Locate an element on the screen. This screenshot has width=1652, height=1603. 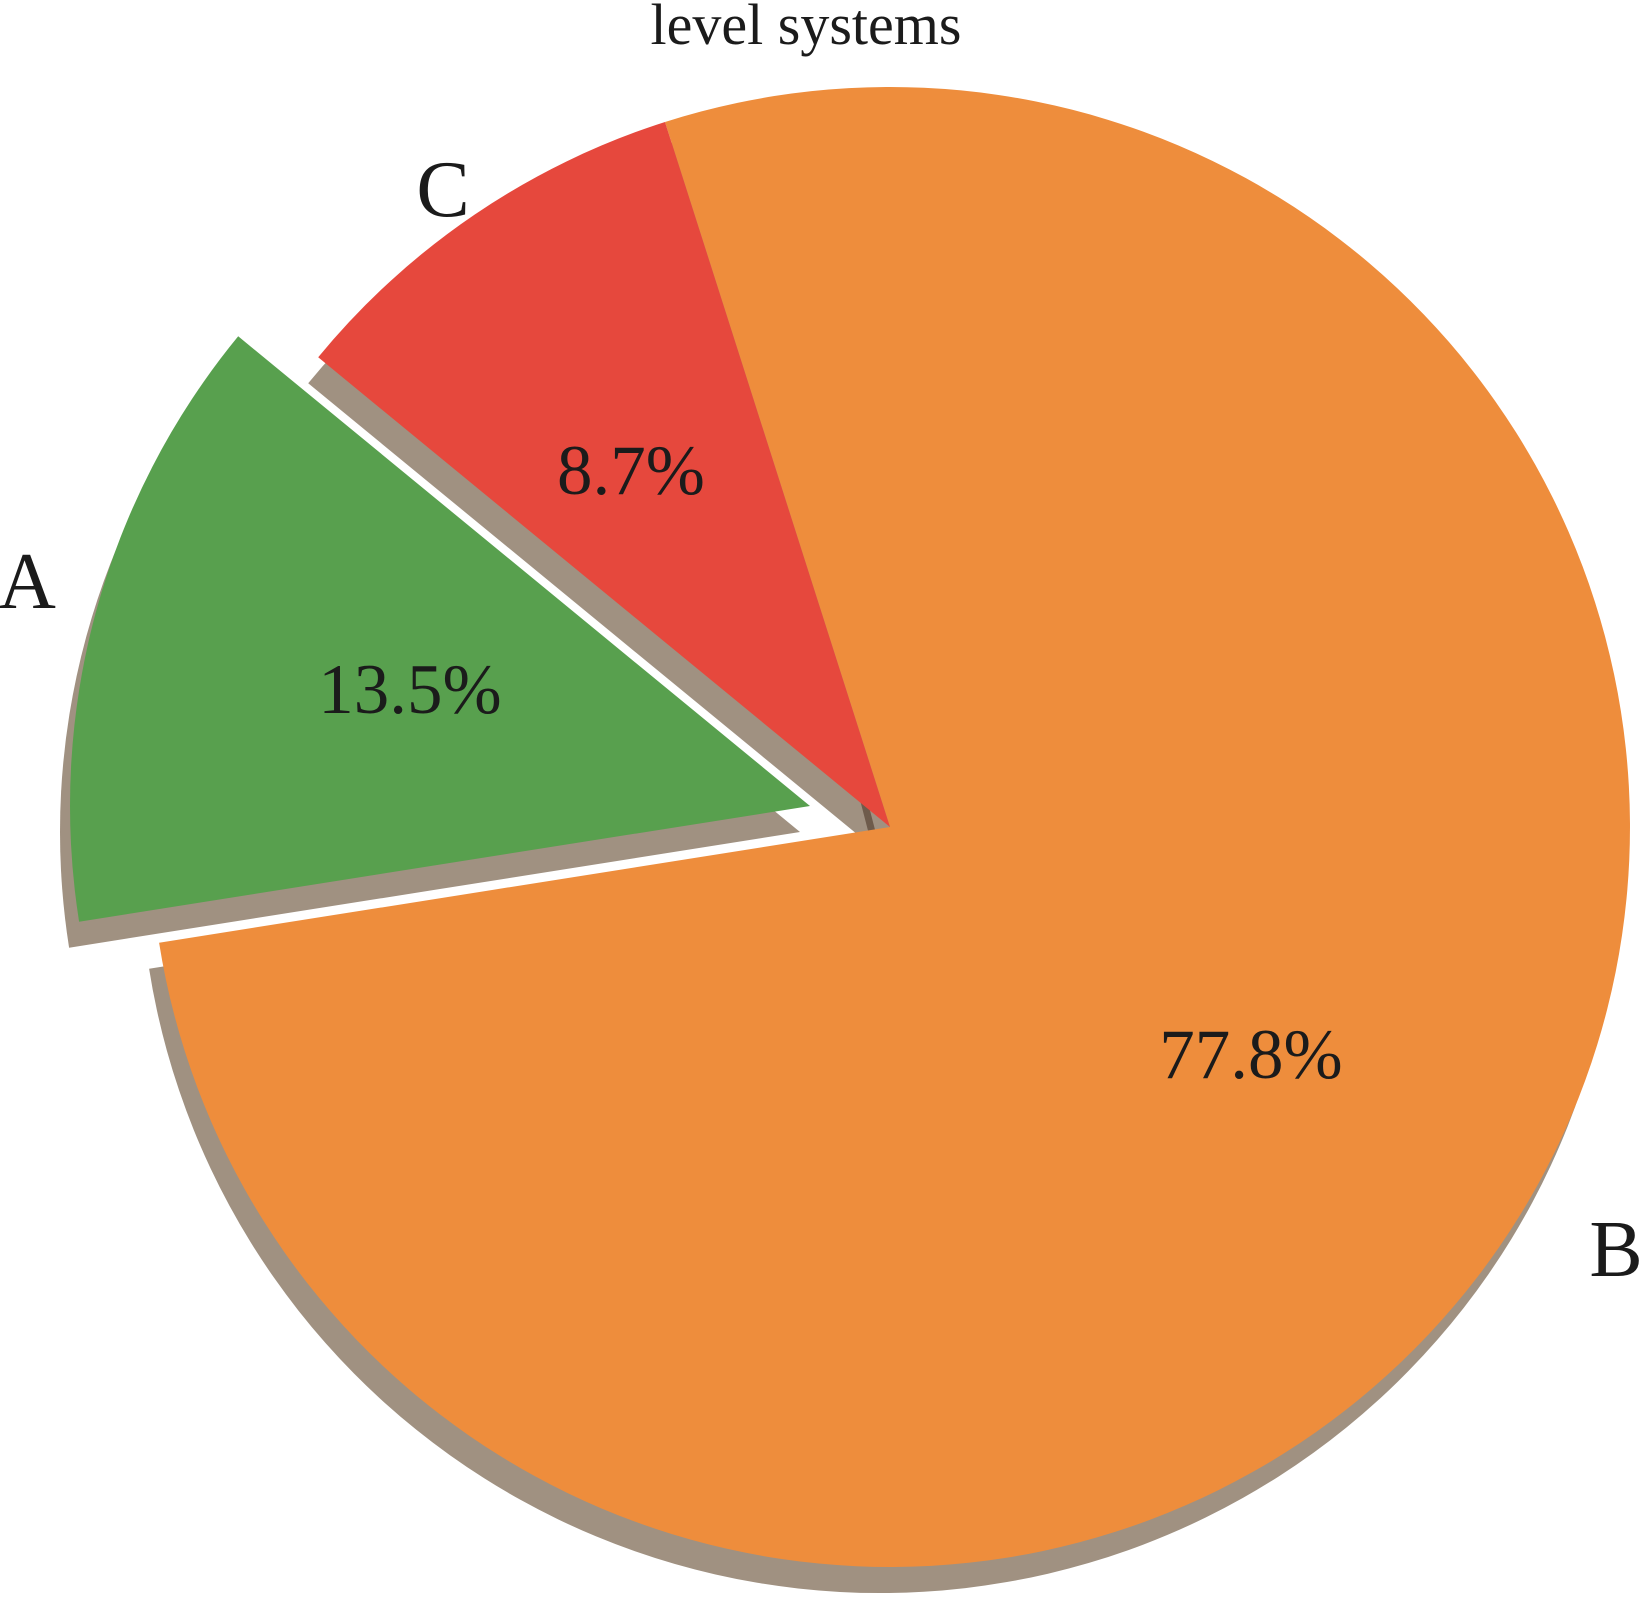
slice-percent-b: 77.8% is located at coordinates (1250, 1055).